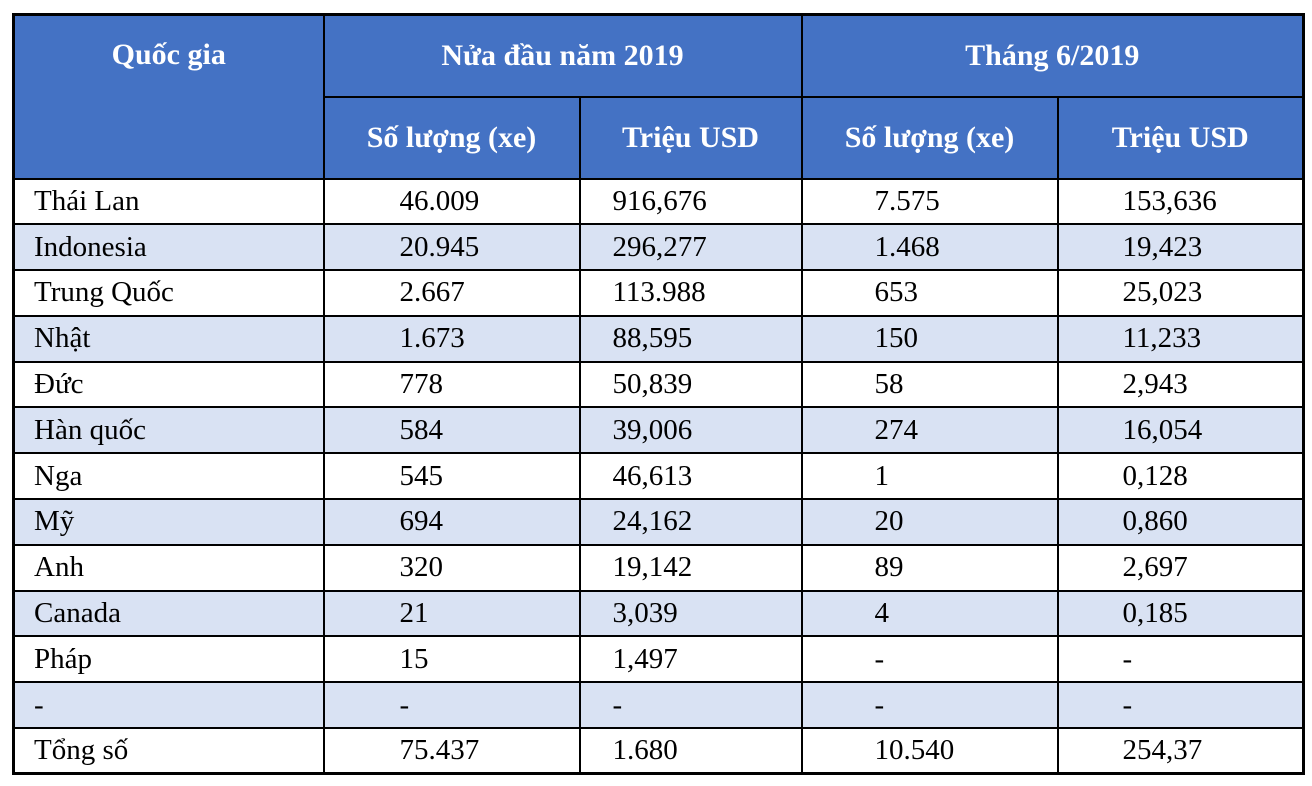  Describe the element at coordinates (690, 201) in the screenshot. I see `cell-value: 916,676` at that location.